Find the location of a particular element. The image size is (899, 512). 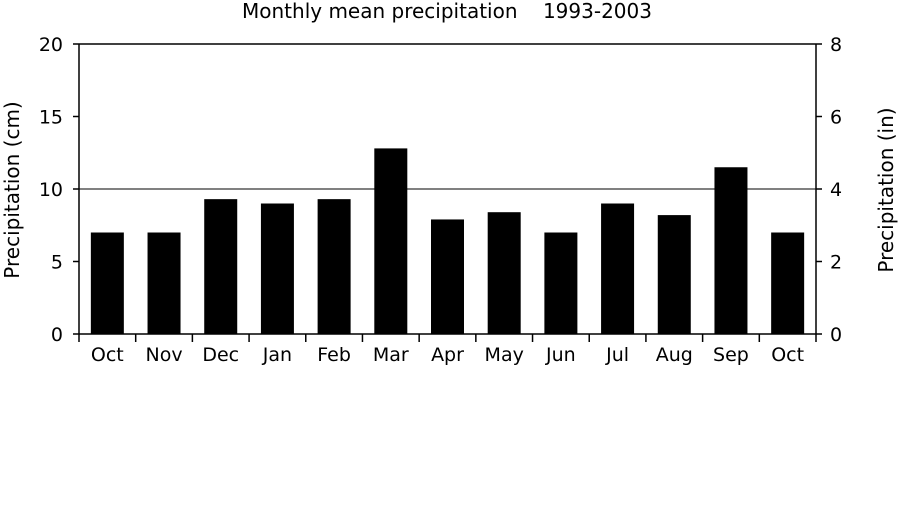

y2-tick-label-1: 2 is located at coordinates (836, 263).